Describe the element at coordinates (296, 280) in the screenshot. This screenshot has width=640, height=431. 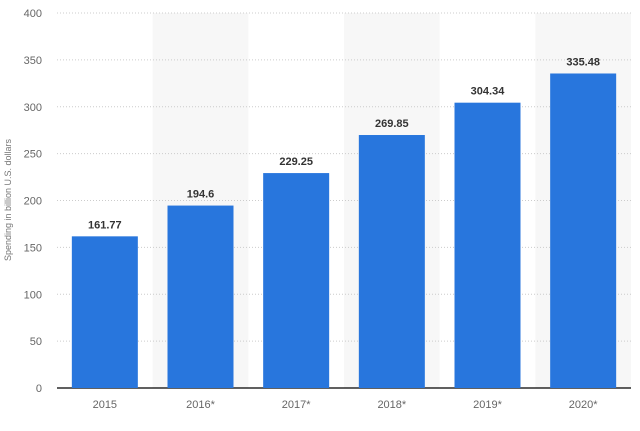
I see `bar-2017*` at that location.